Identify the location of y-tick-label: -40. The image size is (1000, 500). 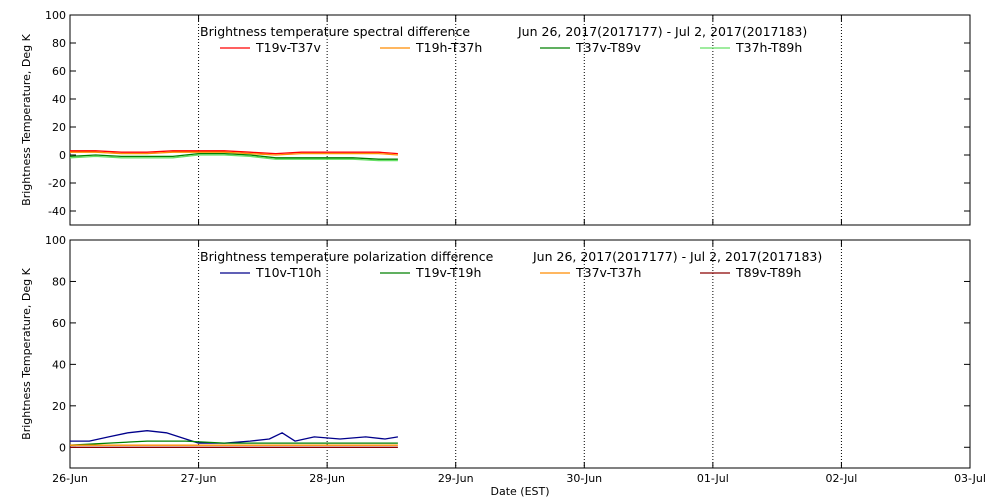
(57, 211).